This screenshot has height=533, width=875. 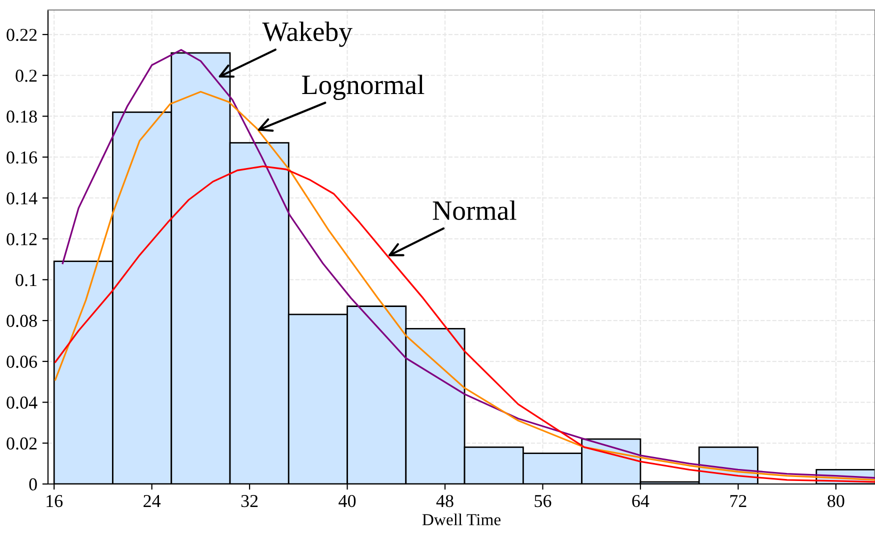 I want to click on y-tick-label: 0.16, so click(x=22, y=157).